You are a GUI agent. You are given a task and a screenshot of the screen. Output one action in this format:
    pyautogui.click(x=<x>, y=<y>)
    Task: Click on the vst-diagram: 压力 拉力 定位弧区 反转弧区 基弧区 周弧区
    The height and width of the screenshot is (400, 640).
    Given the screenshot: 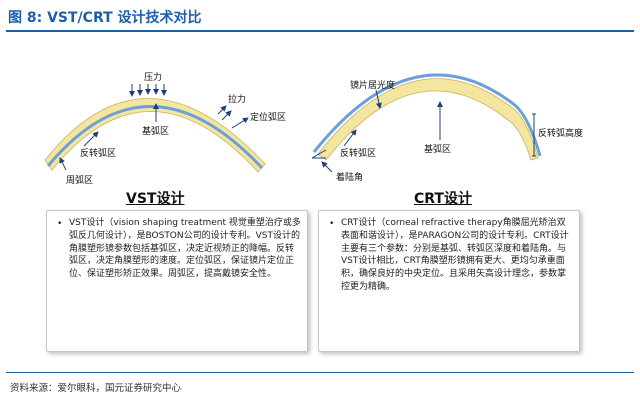 What is the action you would take?
    pyautogui.click(x=165, y=128)
    